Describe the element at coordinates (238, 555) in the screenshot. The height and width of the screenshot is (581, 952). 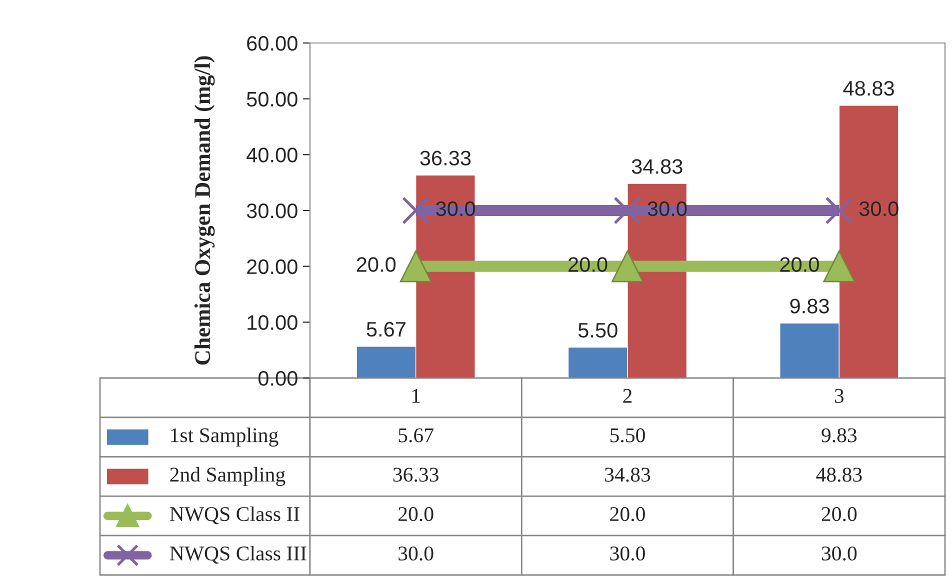
I see `legend-label: NWQS Class III` at that location.